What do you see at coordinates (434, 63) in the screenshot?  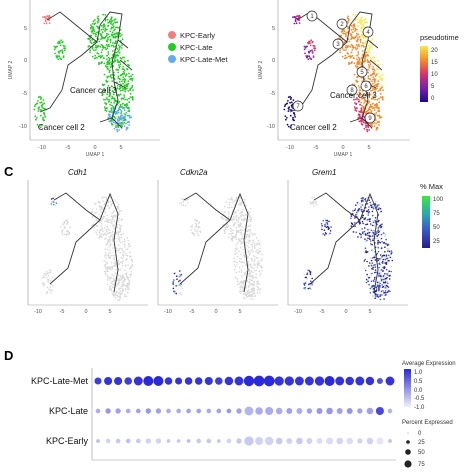 I see `b-legend-tick-15: 15` at bounding box center [434, 63].